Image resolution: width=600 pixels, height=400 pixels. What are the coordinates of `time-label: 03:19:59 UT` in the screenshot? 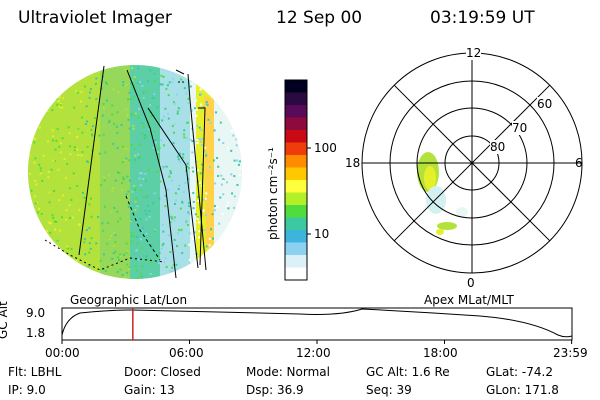 It's located at (482, 18).